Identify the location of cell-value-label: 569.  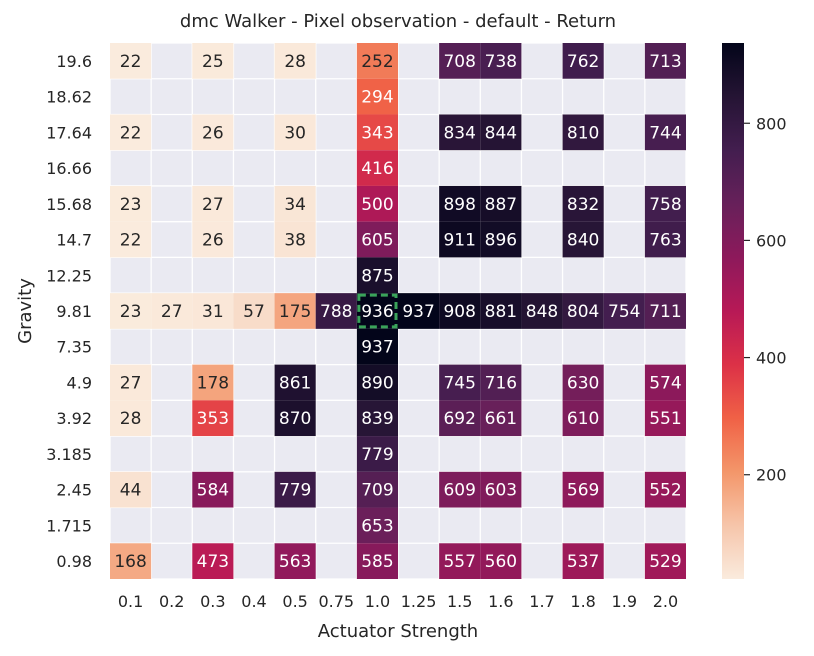
(583, 491).